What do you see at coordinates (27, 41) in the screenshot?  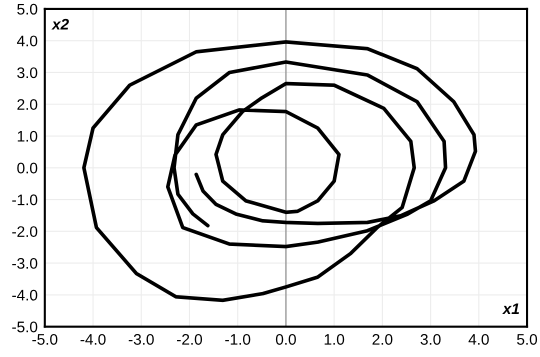 I see `y-tick-label: 4.0` at bounding box center [27, 41].